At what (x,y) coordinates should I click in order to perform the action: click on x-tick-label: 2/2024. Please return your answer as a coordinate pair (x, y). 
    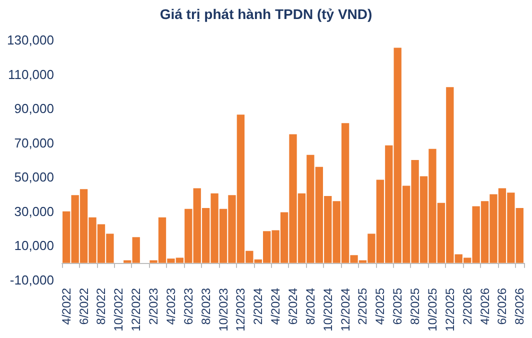
    Looking at the image, I should click on (258, 306).